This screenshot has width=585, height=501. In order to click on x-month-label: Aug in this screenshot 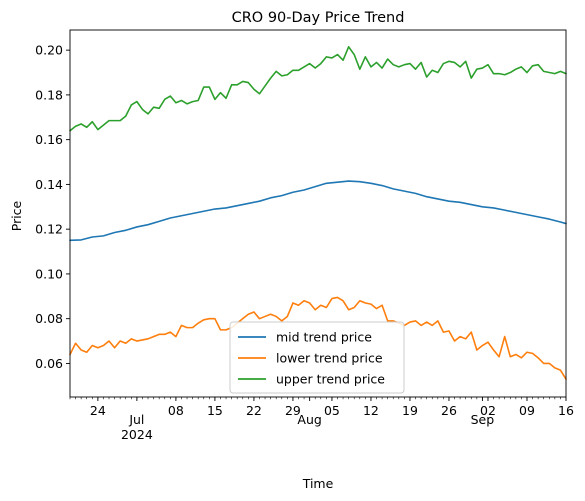, I will do `click(309, 419)`.